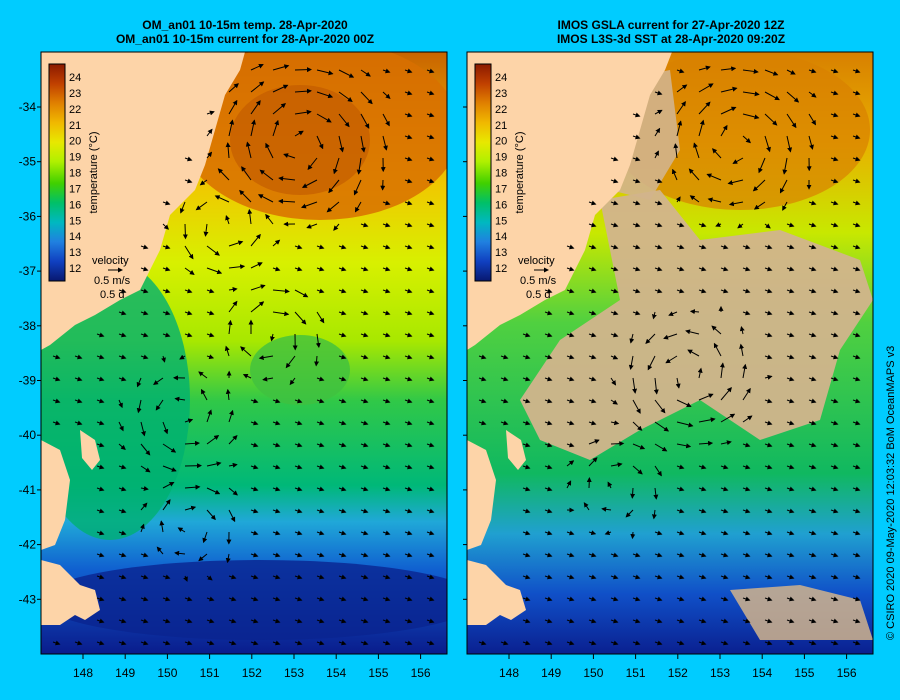  What do you see at coordinates (847, 673) in the screenshot?
I see `lon-tick-label: 156` at bounding box center [847, 673].